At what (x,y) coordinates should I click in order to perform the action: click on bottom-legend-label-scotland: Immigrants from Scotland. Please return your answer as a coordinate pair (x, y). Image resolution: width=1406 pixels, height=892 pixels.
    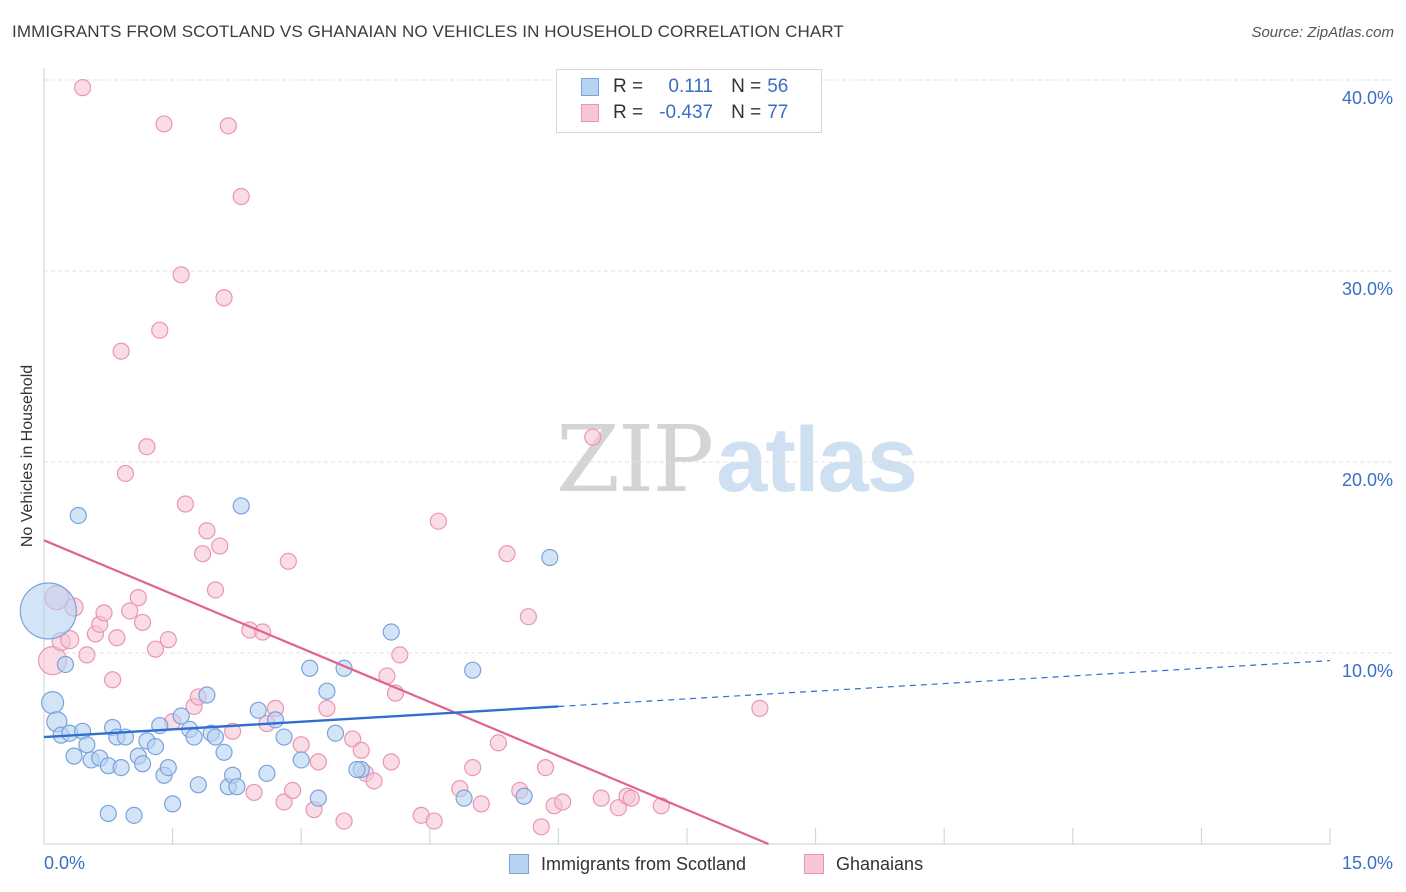
    Looking at the image, I should click on (644, 863).